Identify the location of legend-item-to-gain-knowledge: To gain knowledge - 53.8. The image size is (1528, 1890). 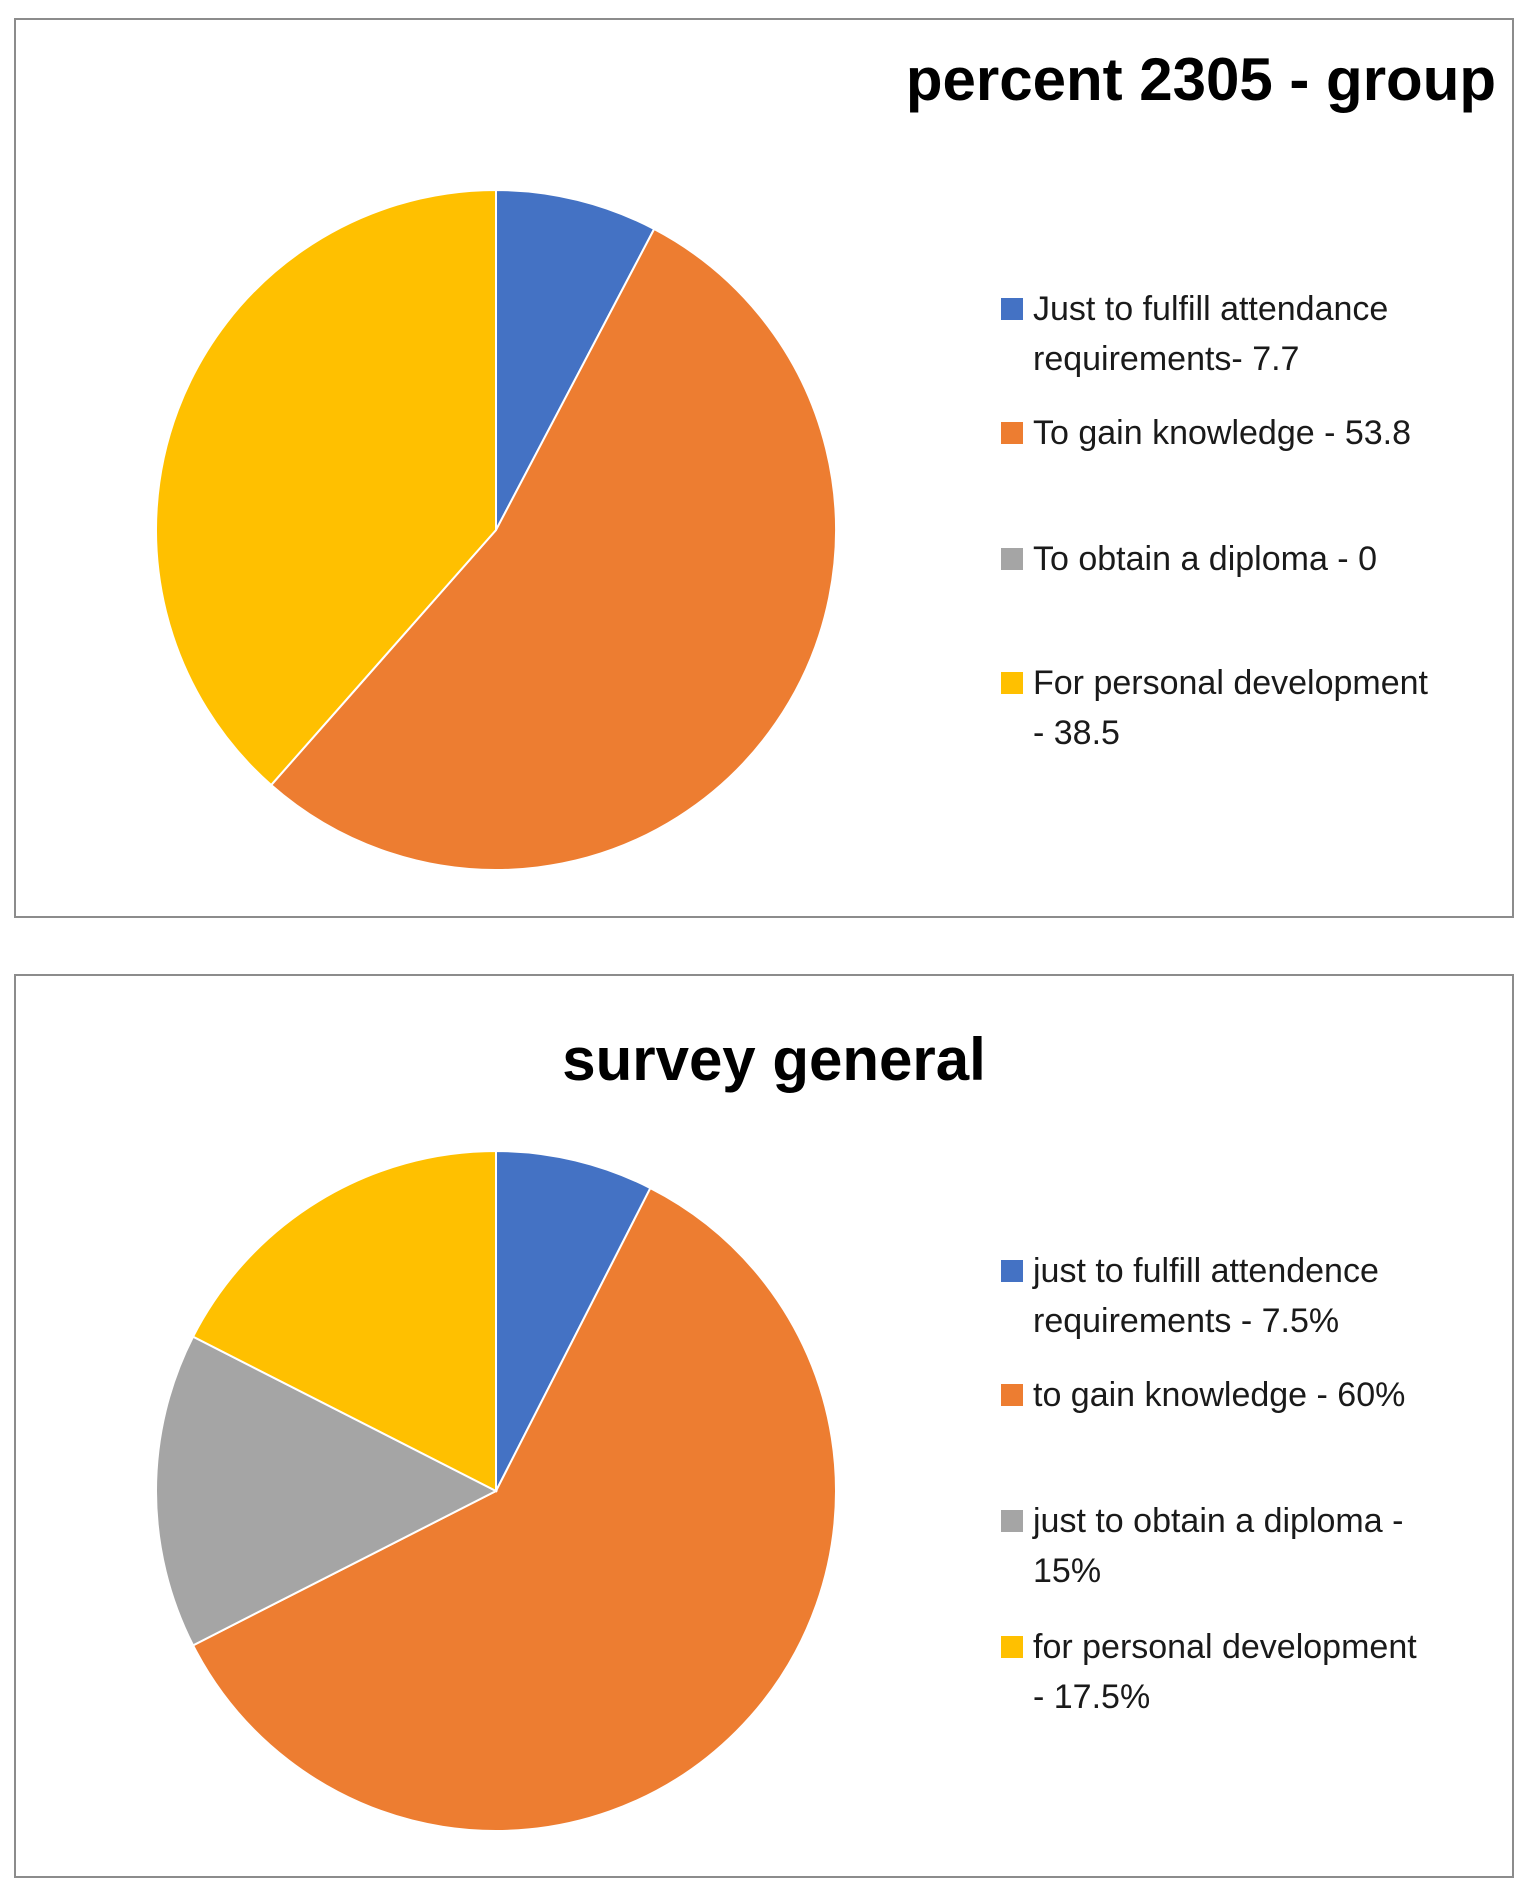
(1206, 433).